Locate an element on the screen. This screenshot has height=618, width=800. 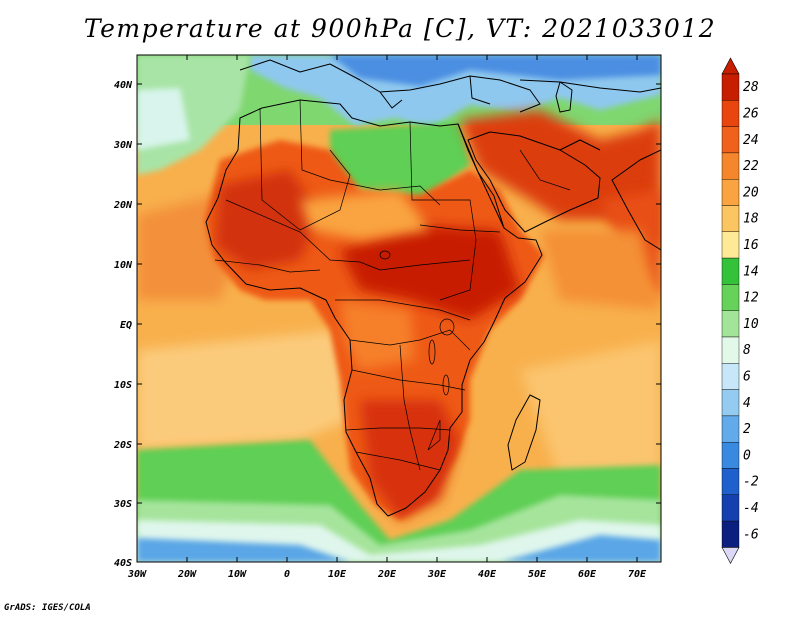
lat-label: 30N is located at coordinates (123, 145).